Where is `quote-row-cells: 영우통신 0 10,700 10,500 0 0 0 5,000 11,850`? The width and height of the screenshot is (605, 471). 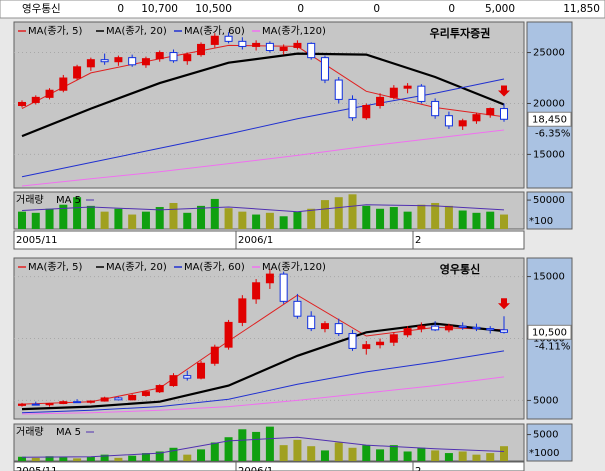
quote-row-cells: 영우통신 0 10,700 10,500 0 0 0 5,000 11,850 is located at coordinates (311, 9).